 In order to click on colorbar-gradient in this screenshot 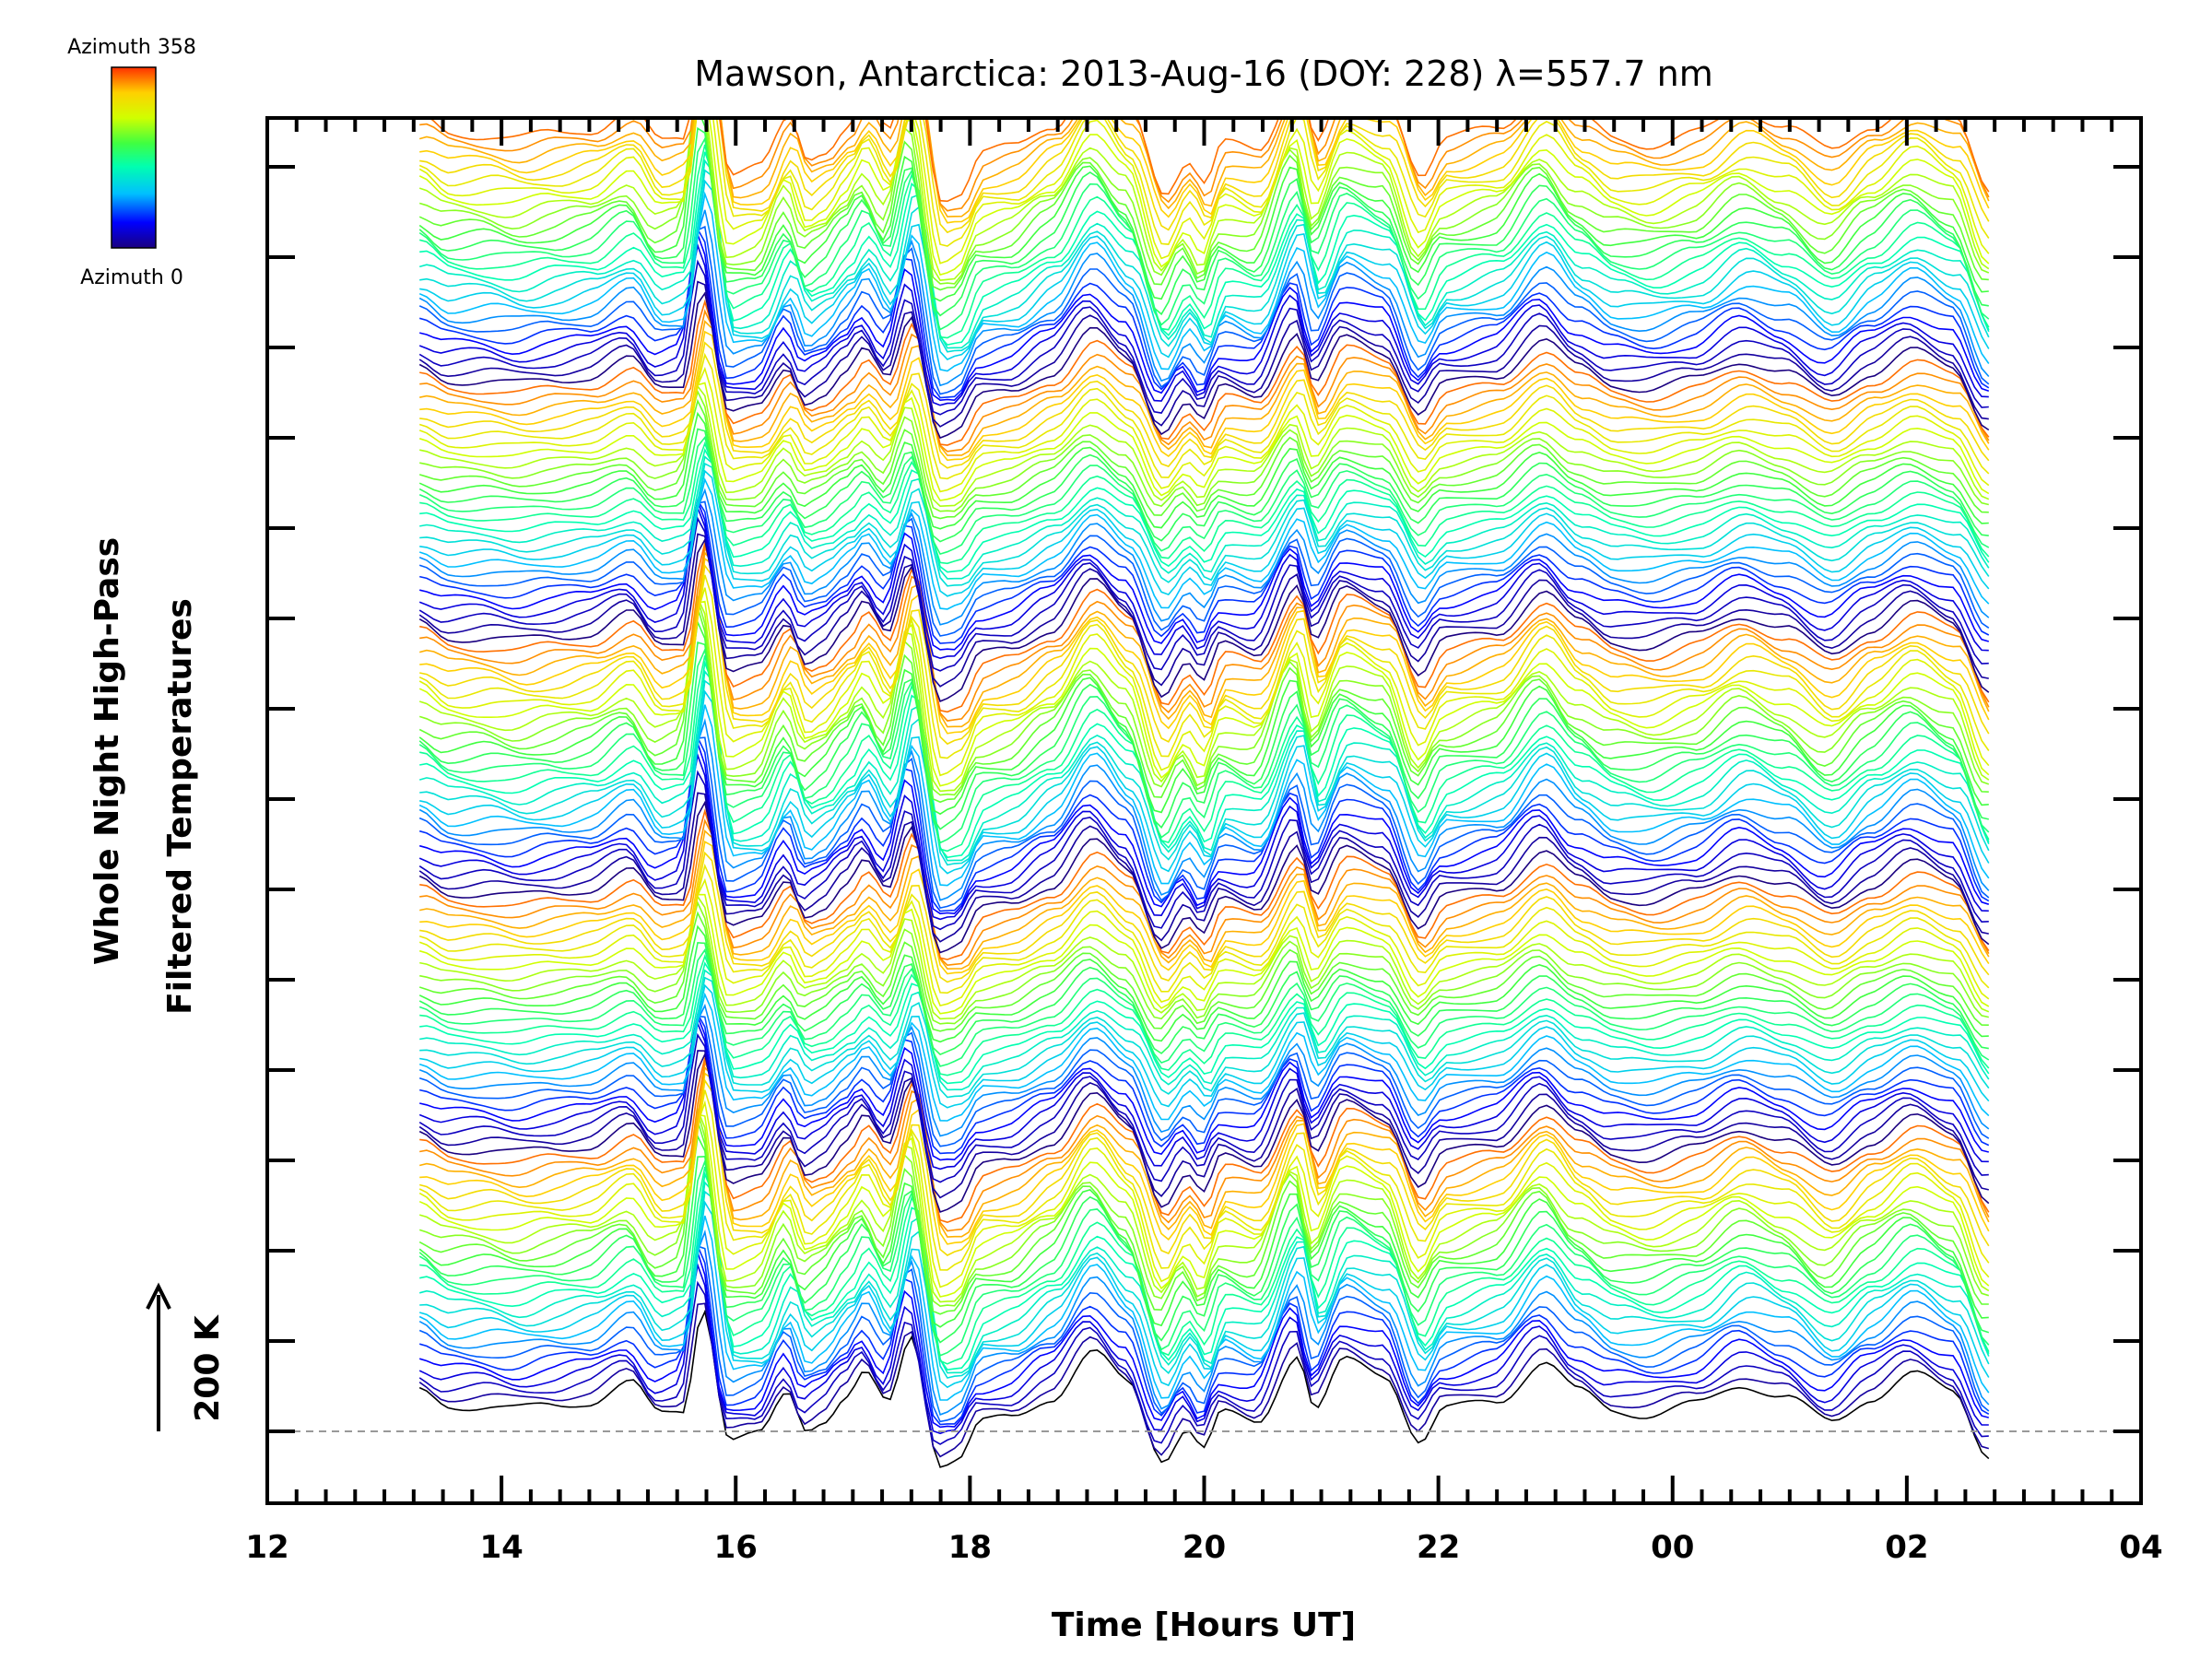, I will do `click(134, 157)`.